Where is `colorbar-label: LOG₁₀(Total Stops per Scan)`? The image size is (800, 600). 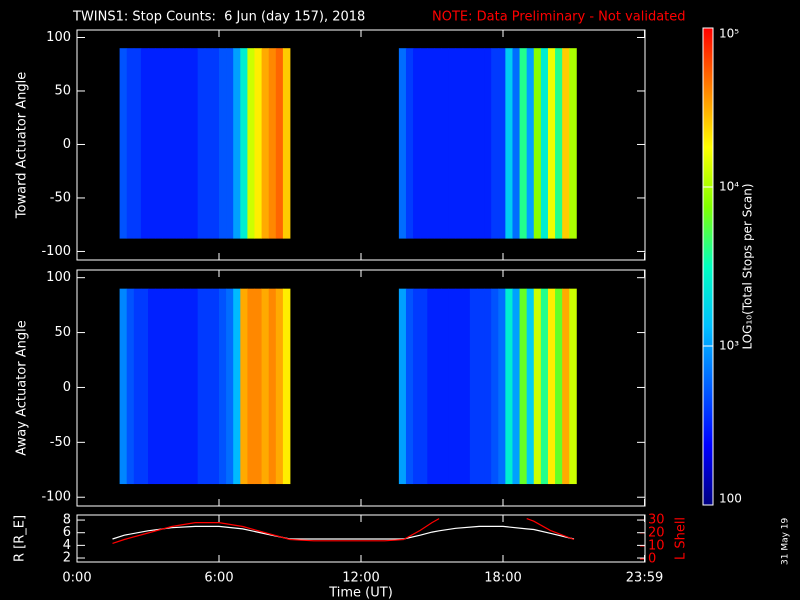
colorbar-label: LOG₁₀(Total Stops per Scan) is located at coordinates (748, 266).